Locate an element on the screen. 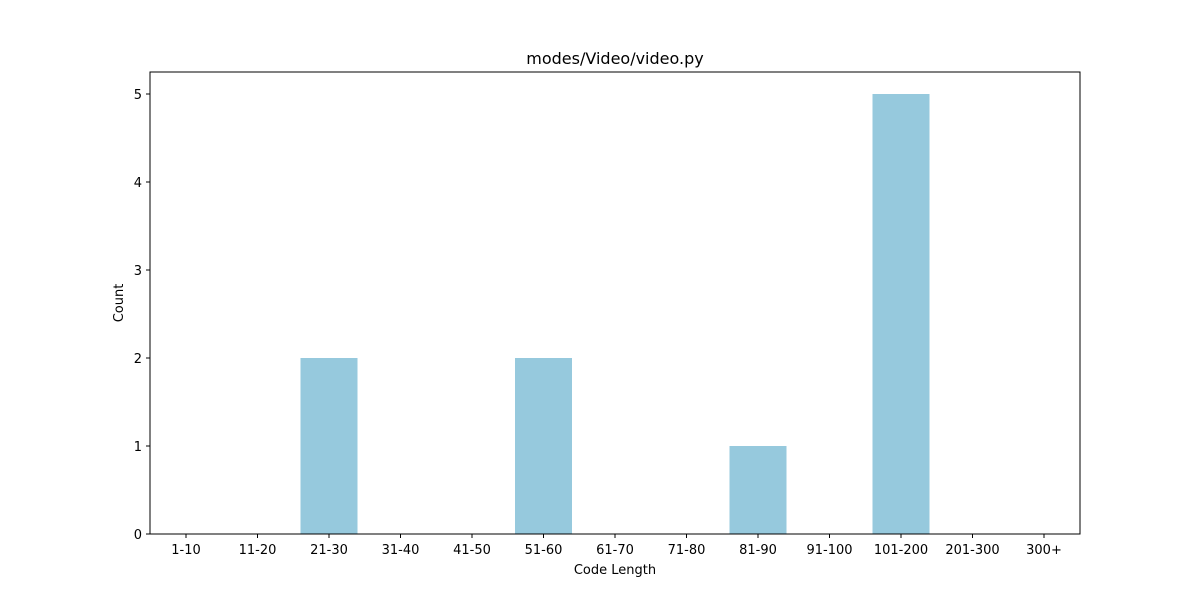 Image resolution: width=1200 pixels, height=600 pixels. x-tick-label: 31-40 is located at coordinates (401, 550).